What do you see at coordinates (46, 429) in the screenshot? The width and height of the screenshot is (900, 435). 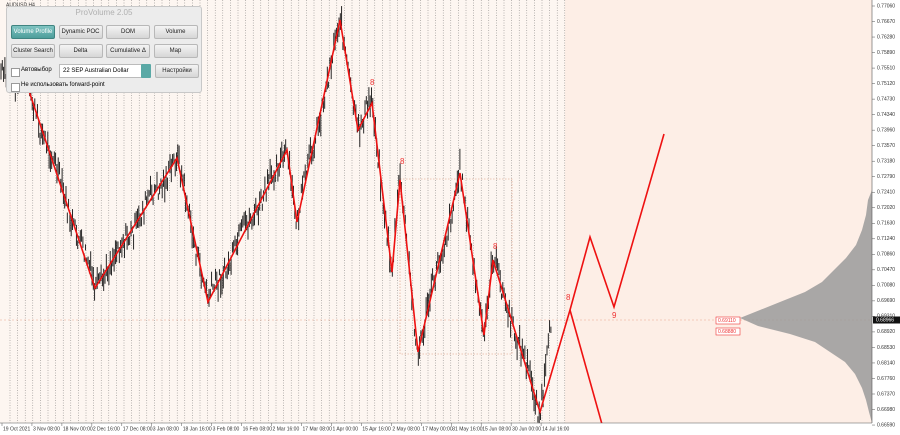 I see `time-tick-label: 3 Nov 08:00` at bounding box center [46, 429].